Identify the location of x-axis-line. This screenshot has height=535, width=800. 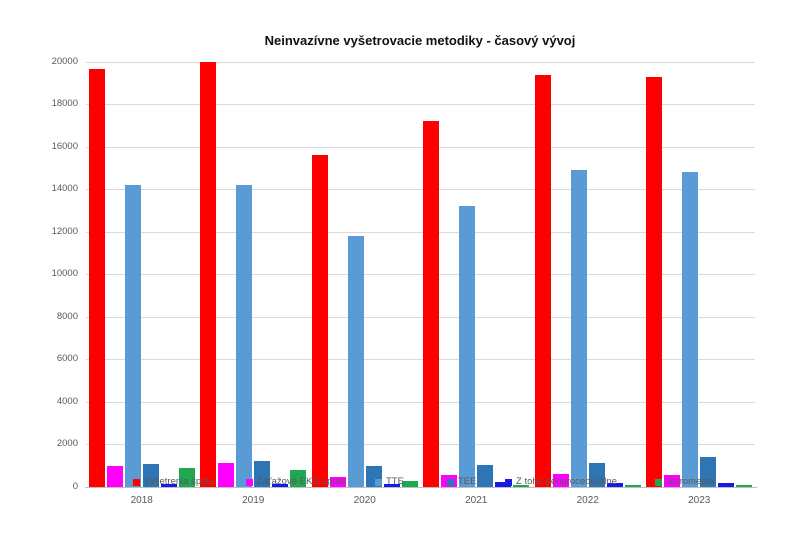
(421, 487).